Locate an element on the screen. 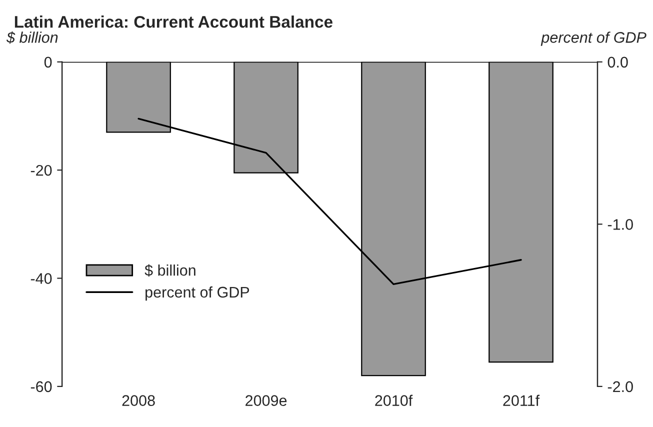  y2-tick-label: -2.0 is located at coordinates (620, 386).